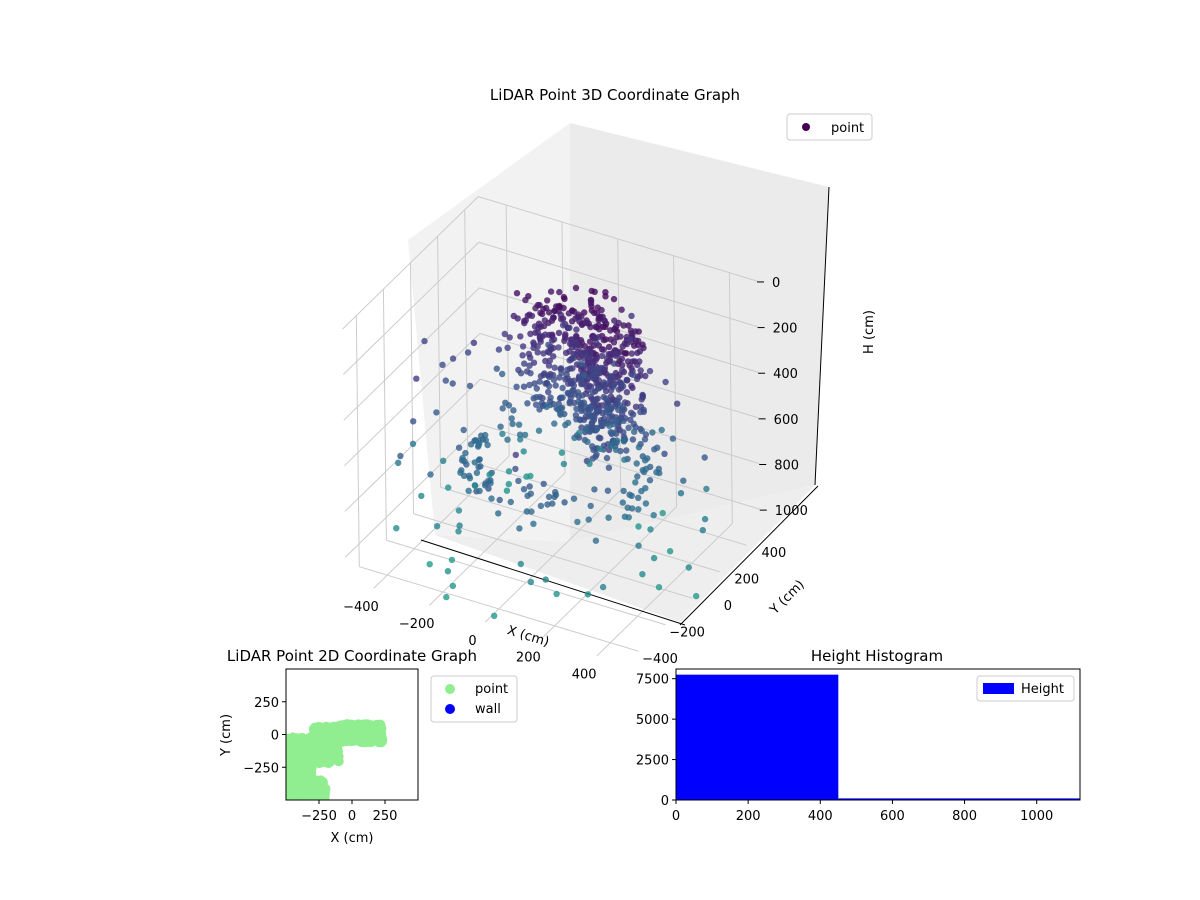 The height and width of the screenshot is (900, 1200). I want to click on x-tick-label-2d: 0, so click(352, 816).